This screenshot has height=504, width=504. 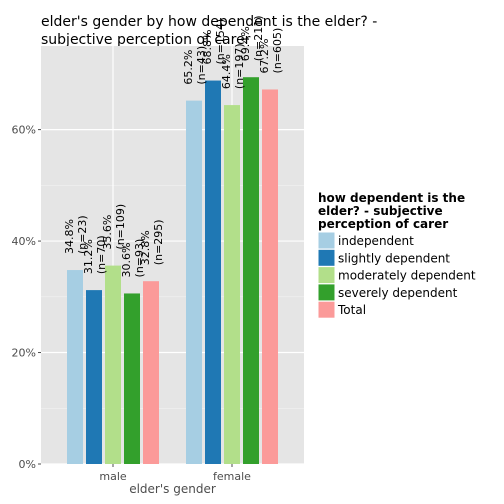 What do you see at coordinates (24, 130) in the screenshot?
I see `y-tick-label: 60%` at bounding box center [24, 130].